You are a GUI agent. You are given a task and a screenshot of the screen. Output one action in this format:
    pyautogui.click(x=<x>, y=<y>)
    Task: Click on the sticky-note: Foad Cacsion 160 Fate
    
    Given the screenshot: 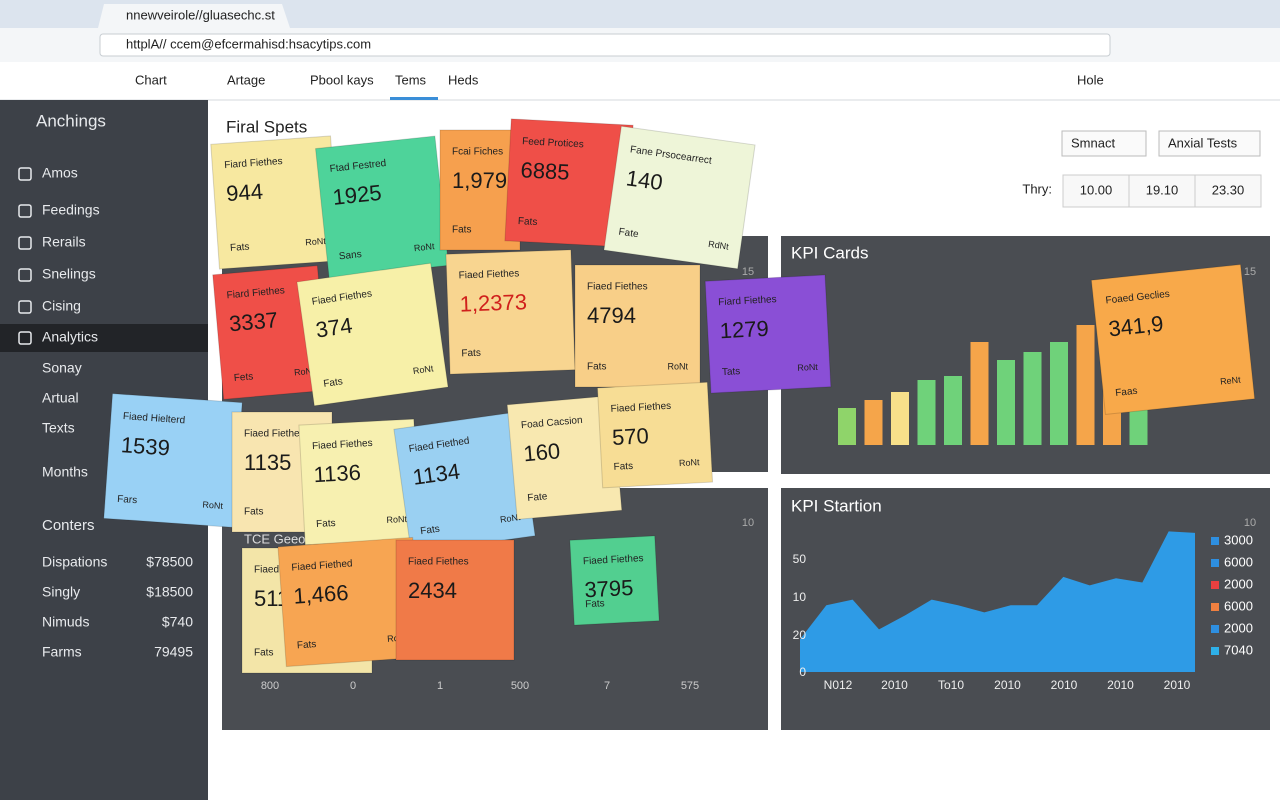 What is the action you would take?
    pyautogui.click(x=564, y=457)
    